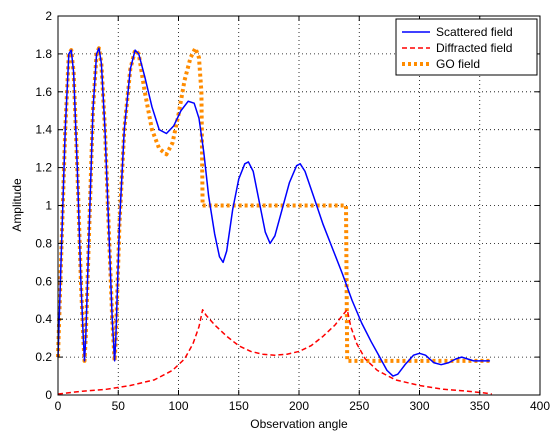  Describe the element at coordinates (43, 281) in the screenshot. I see `y-tick-label: 0.6` at that location.